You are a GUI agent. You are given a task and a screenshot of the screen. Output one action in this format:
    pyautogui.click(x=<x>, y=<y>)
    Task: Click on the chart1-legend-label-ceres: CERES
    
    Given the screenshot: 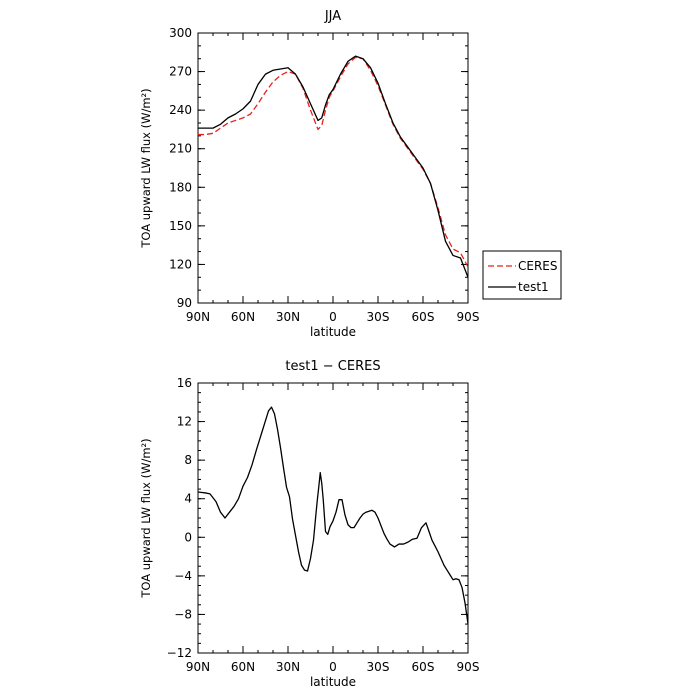 What is the action you would take?
    pyautogui.click(x=538, y=266)
    